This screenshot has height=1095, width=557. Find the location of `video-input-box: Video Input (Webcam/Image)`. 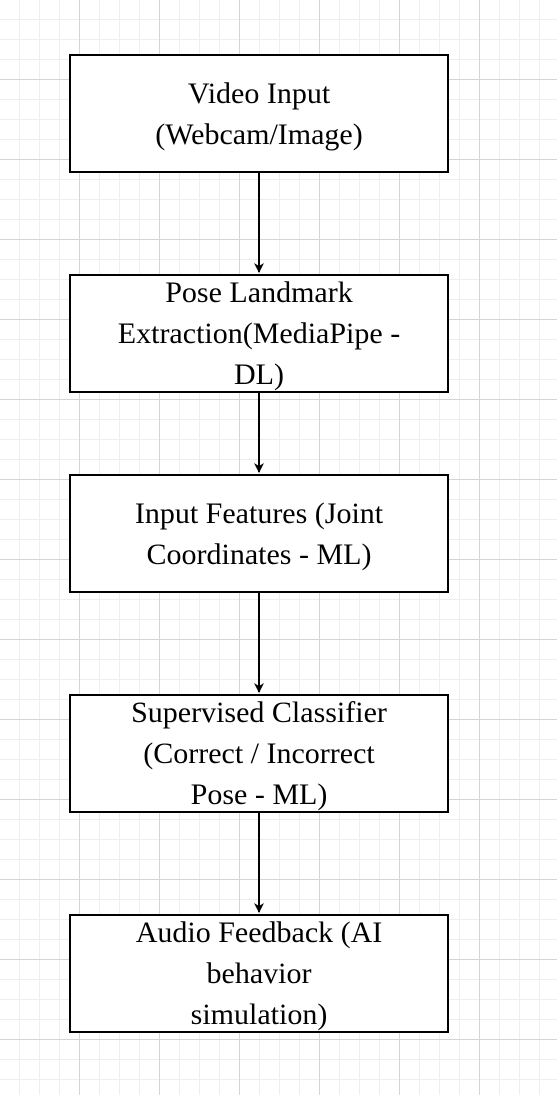

video-input-box: Video Input (Webcam/Image) is located at coordinates (259, 113).